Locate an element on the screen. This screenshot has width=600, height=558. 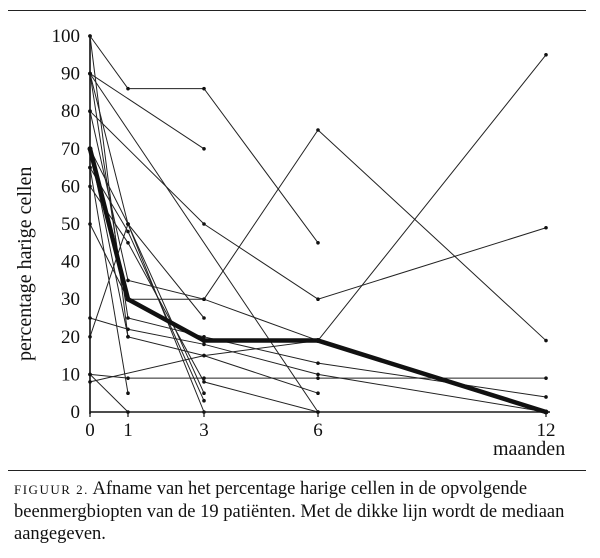
y-tick-label: 90 is located at coordinates (70, 74).